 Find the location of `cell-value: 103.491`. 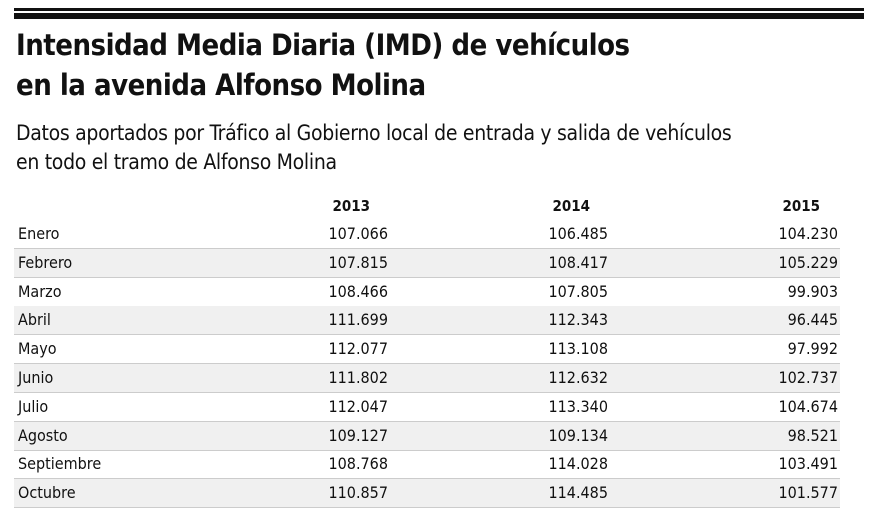

cell-value: 103.491 is located at coordinates (808, 464).